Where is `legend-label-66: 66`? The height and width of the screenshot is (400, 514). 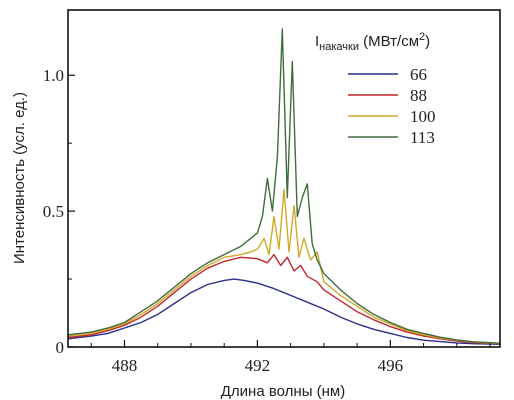 legend-label-66: 66 is located at coordinates (418, 74).